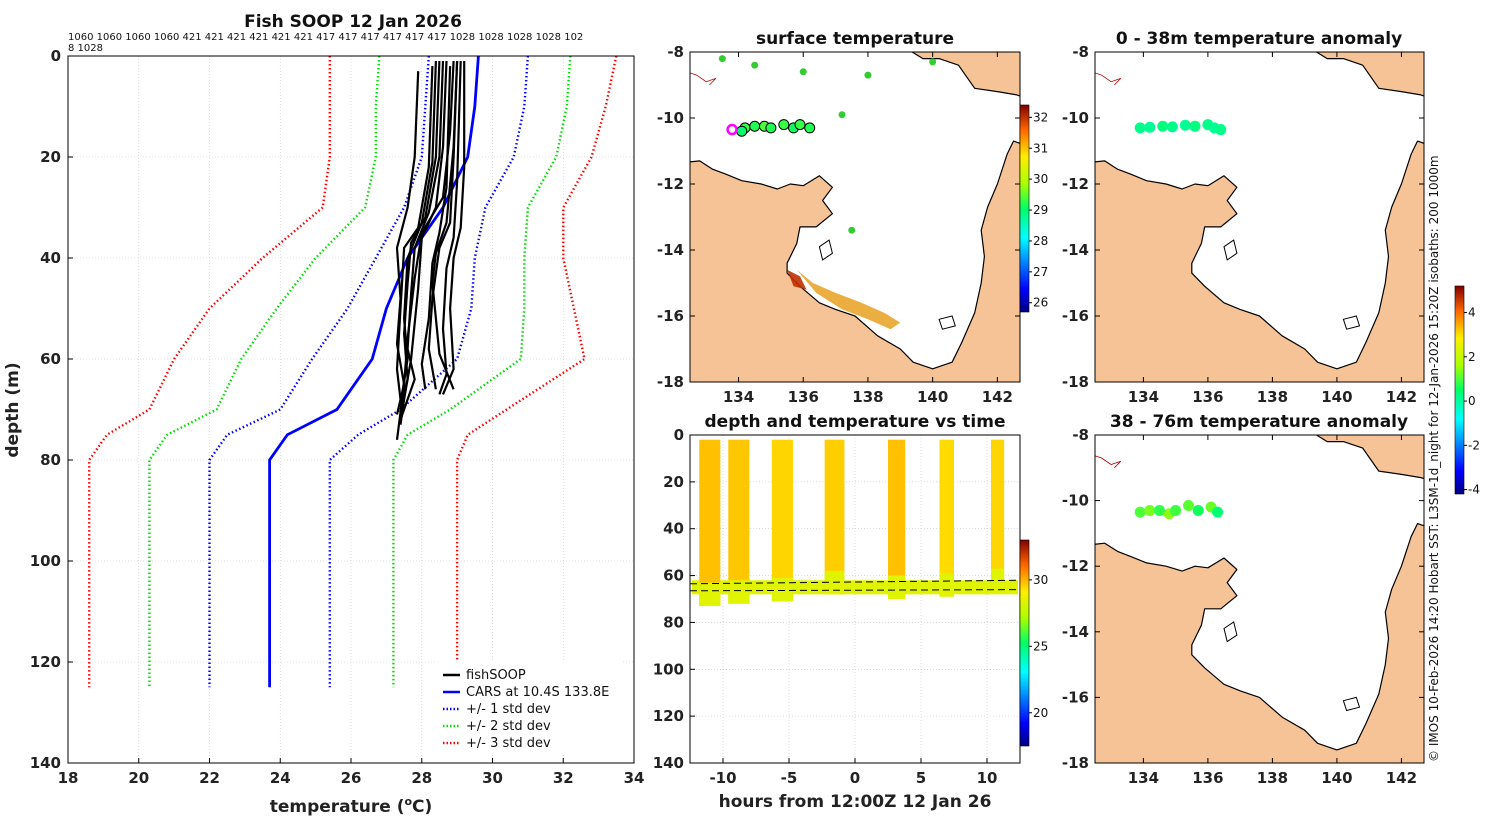 This screenshot has width=1500, height=820. I want to click on series-line-cars-mean, so click(374, 371).